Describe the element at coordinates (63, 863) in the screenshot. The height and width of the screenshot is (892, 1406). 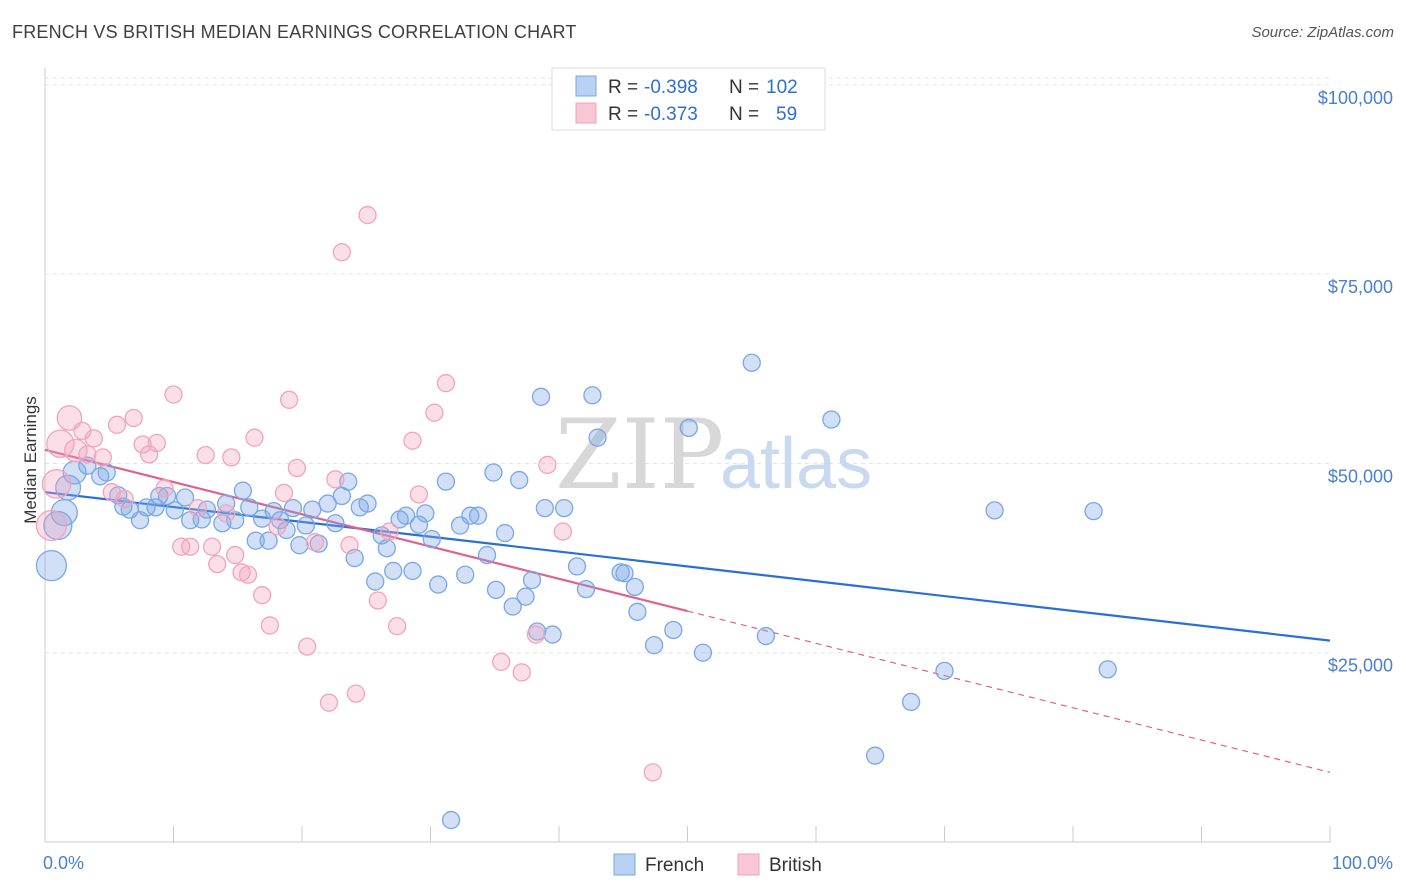
I see `x-tick-label: 0.0%` at that location.